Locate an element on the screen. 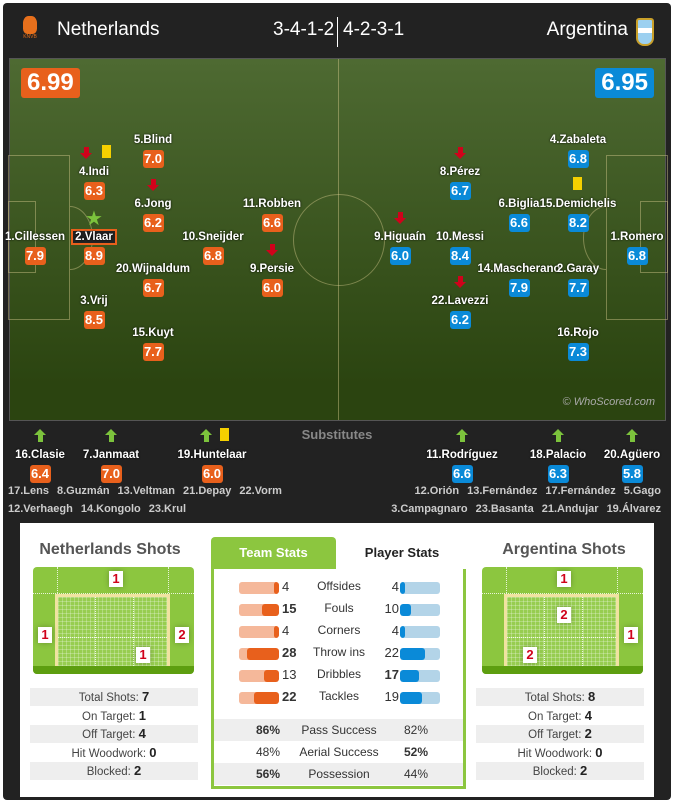 The width and height of the screenshot is (674, 802). player: 20.Agüero 5.8 is located at coordinates (623, 465).